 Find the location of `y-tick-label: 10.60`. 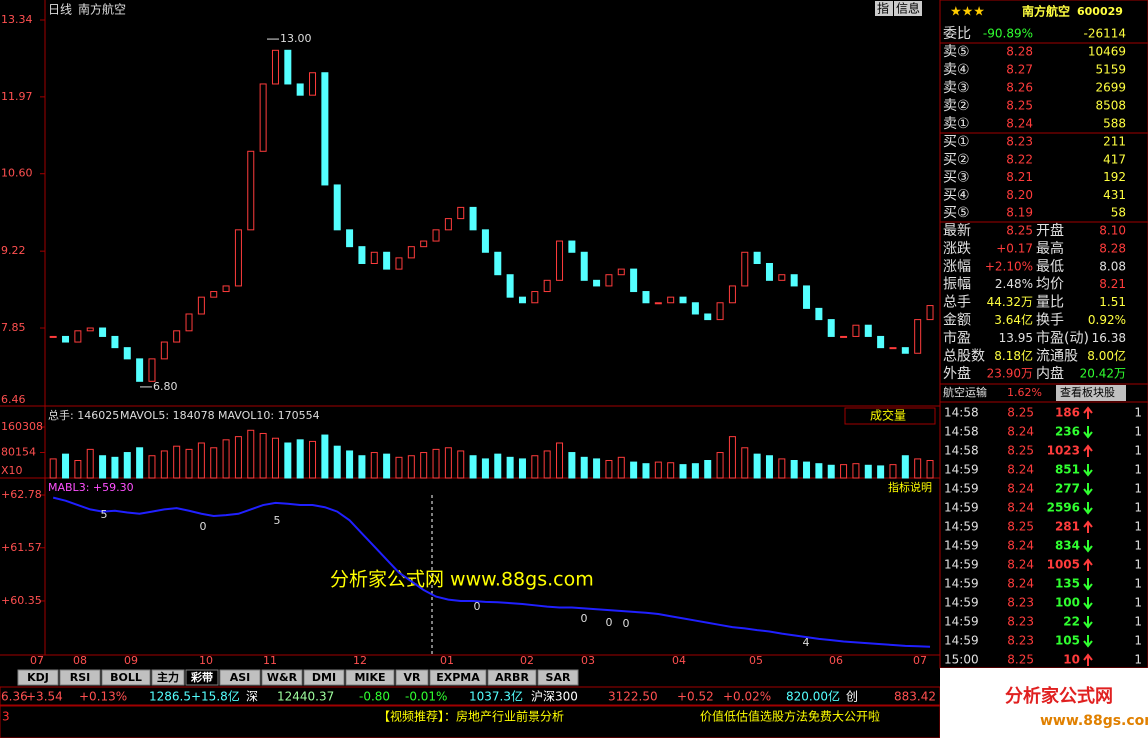

y-tick-label: 10.60 is located at coordinates (17, 173).